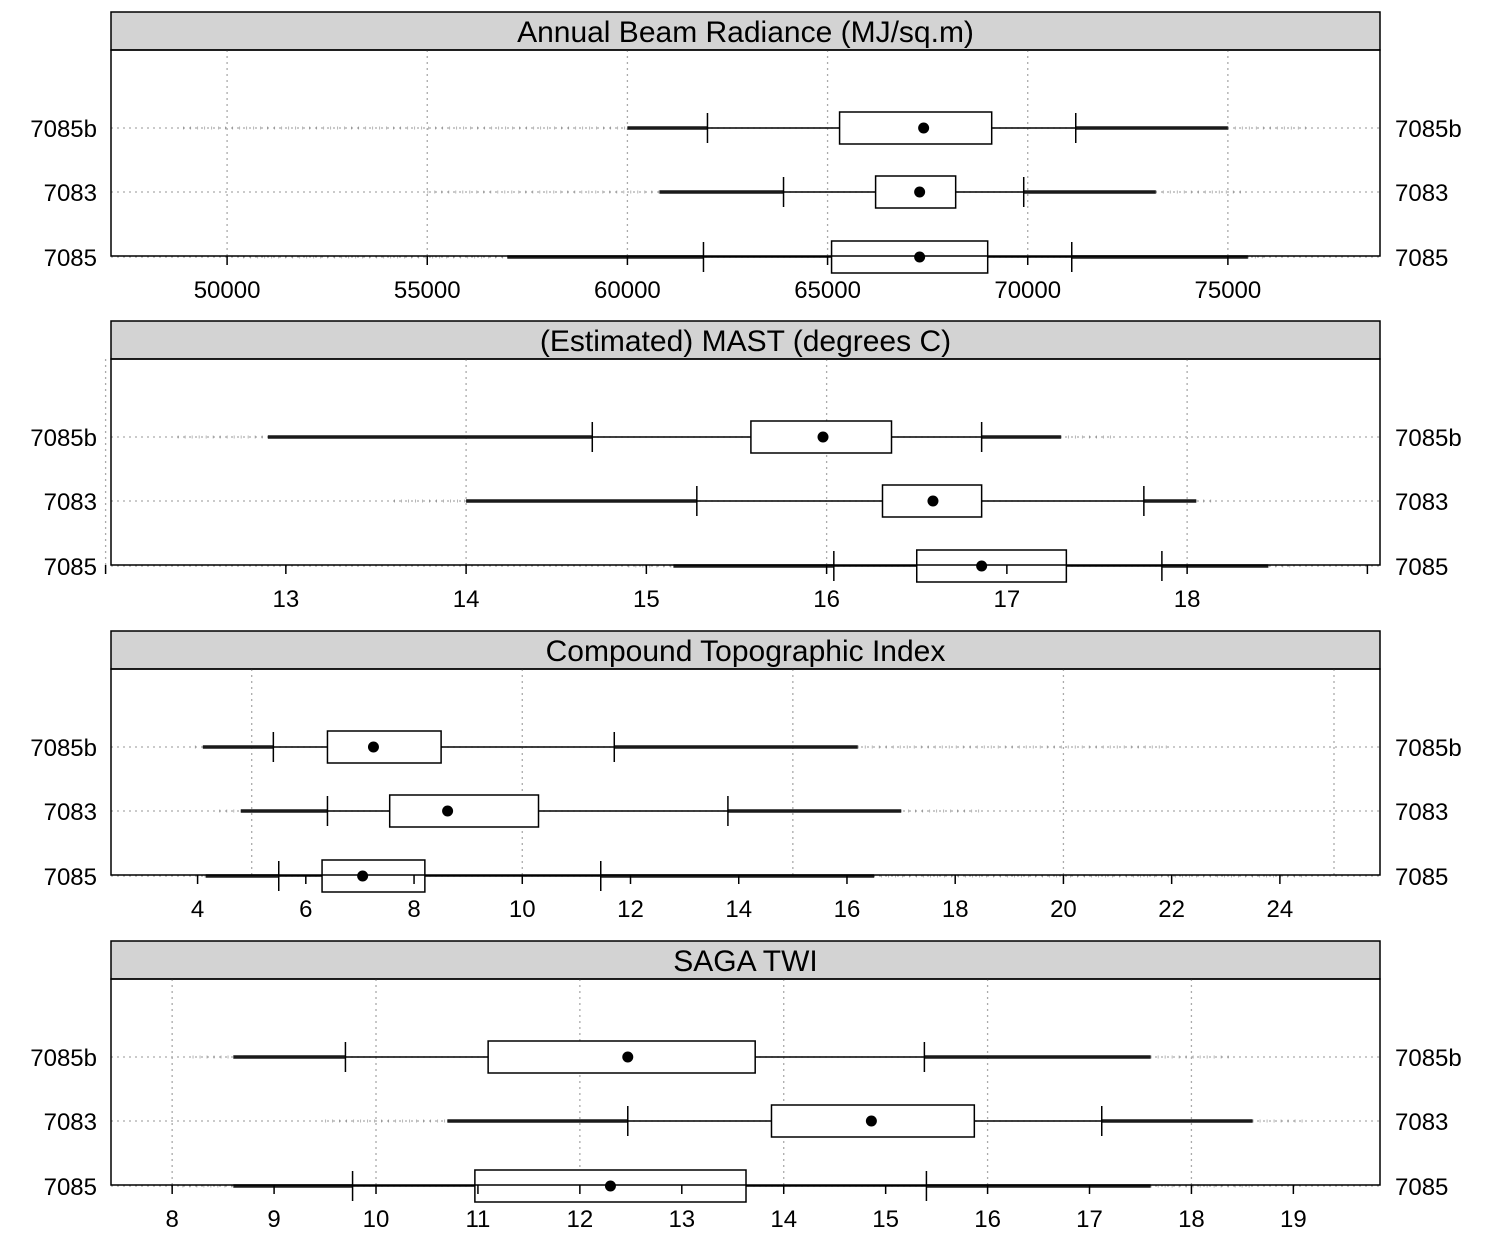 The width and height of the screenshot is (1497, 1260). What do you see at coordinates (1228, 290) in the screenshot?
I see `x-tick-label: 75000` at bounding box center [1228, 290].